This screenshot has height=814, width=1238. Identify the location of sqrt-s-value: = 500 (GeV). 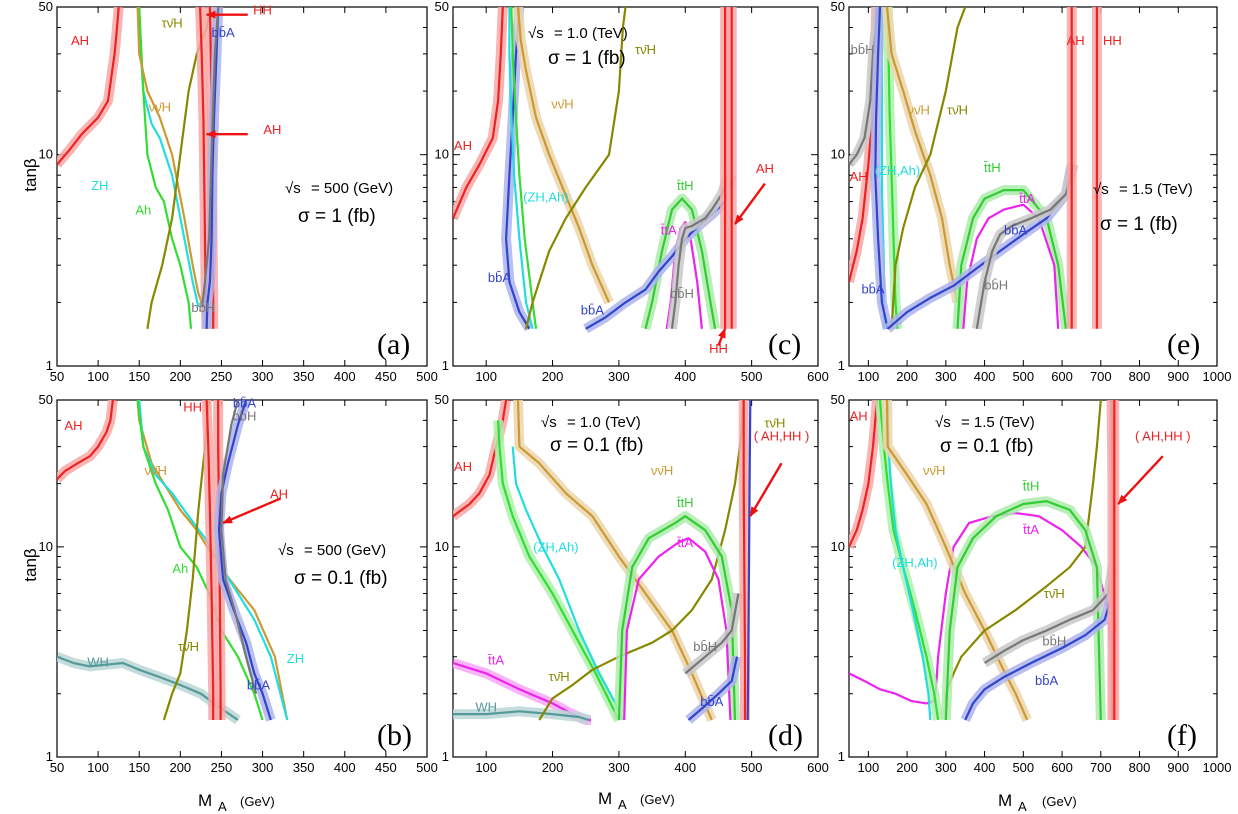
(345, 550).